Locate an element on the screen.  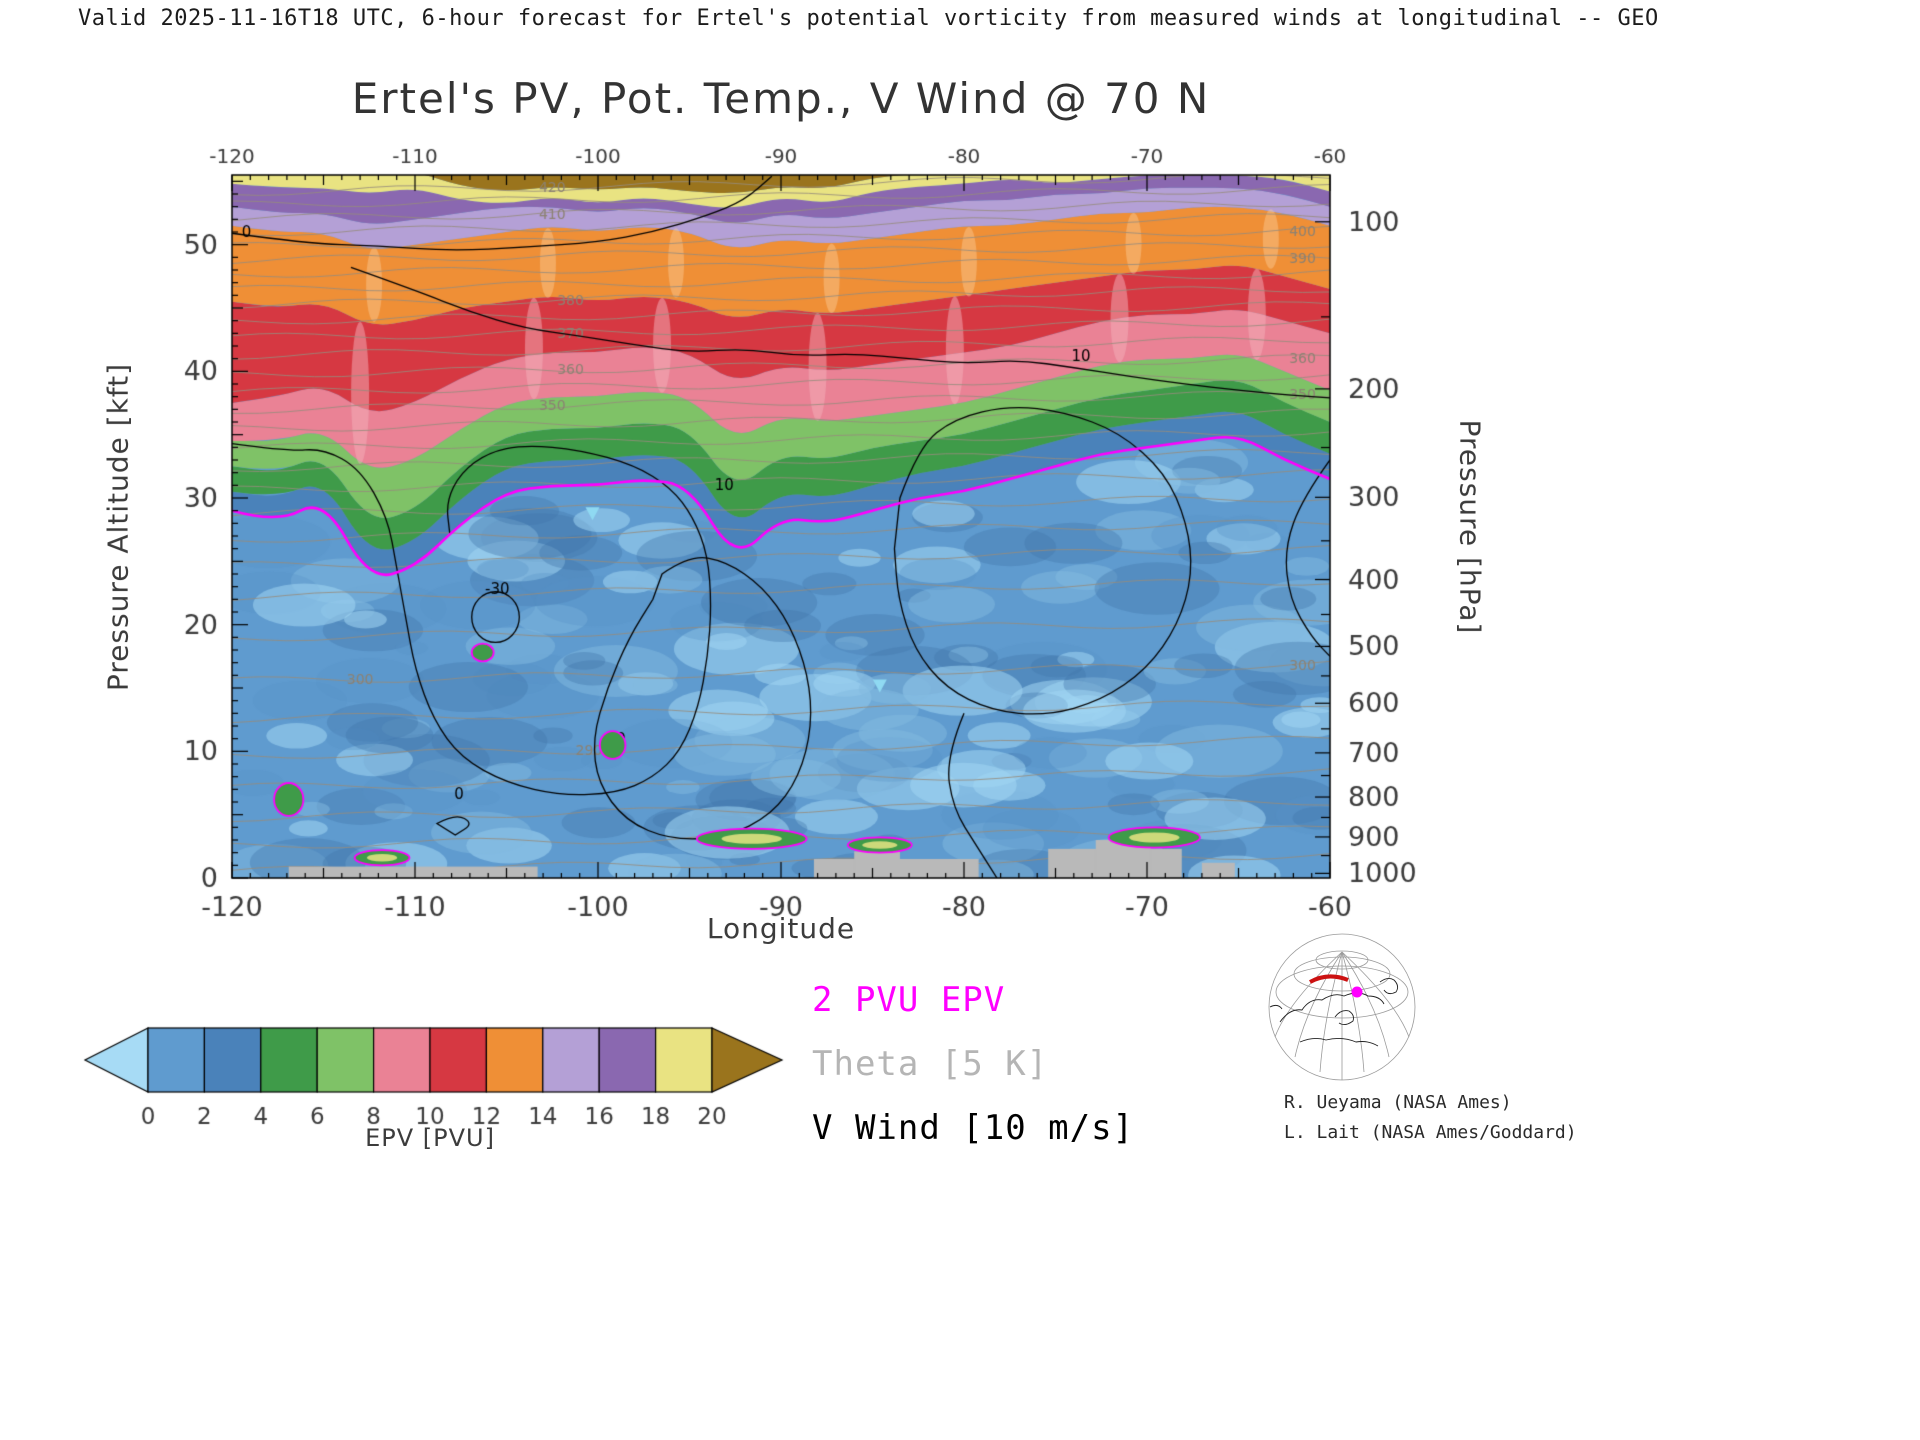
credit-line-2: L. Lait (NASA Ames/Goddard) is located at coordinates (1430, 1132).